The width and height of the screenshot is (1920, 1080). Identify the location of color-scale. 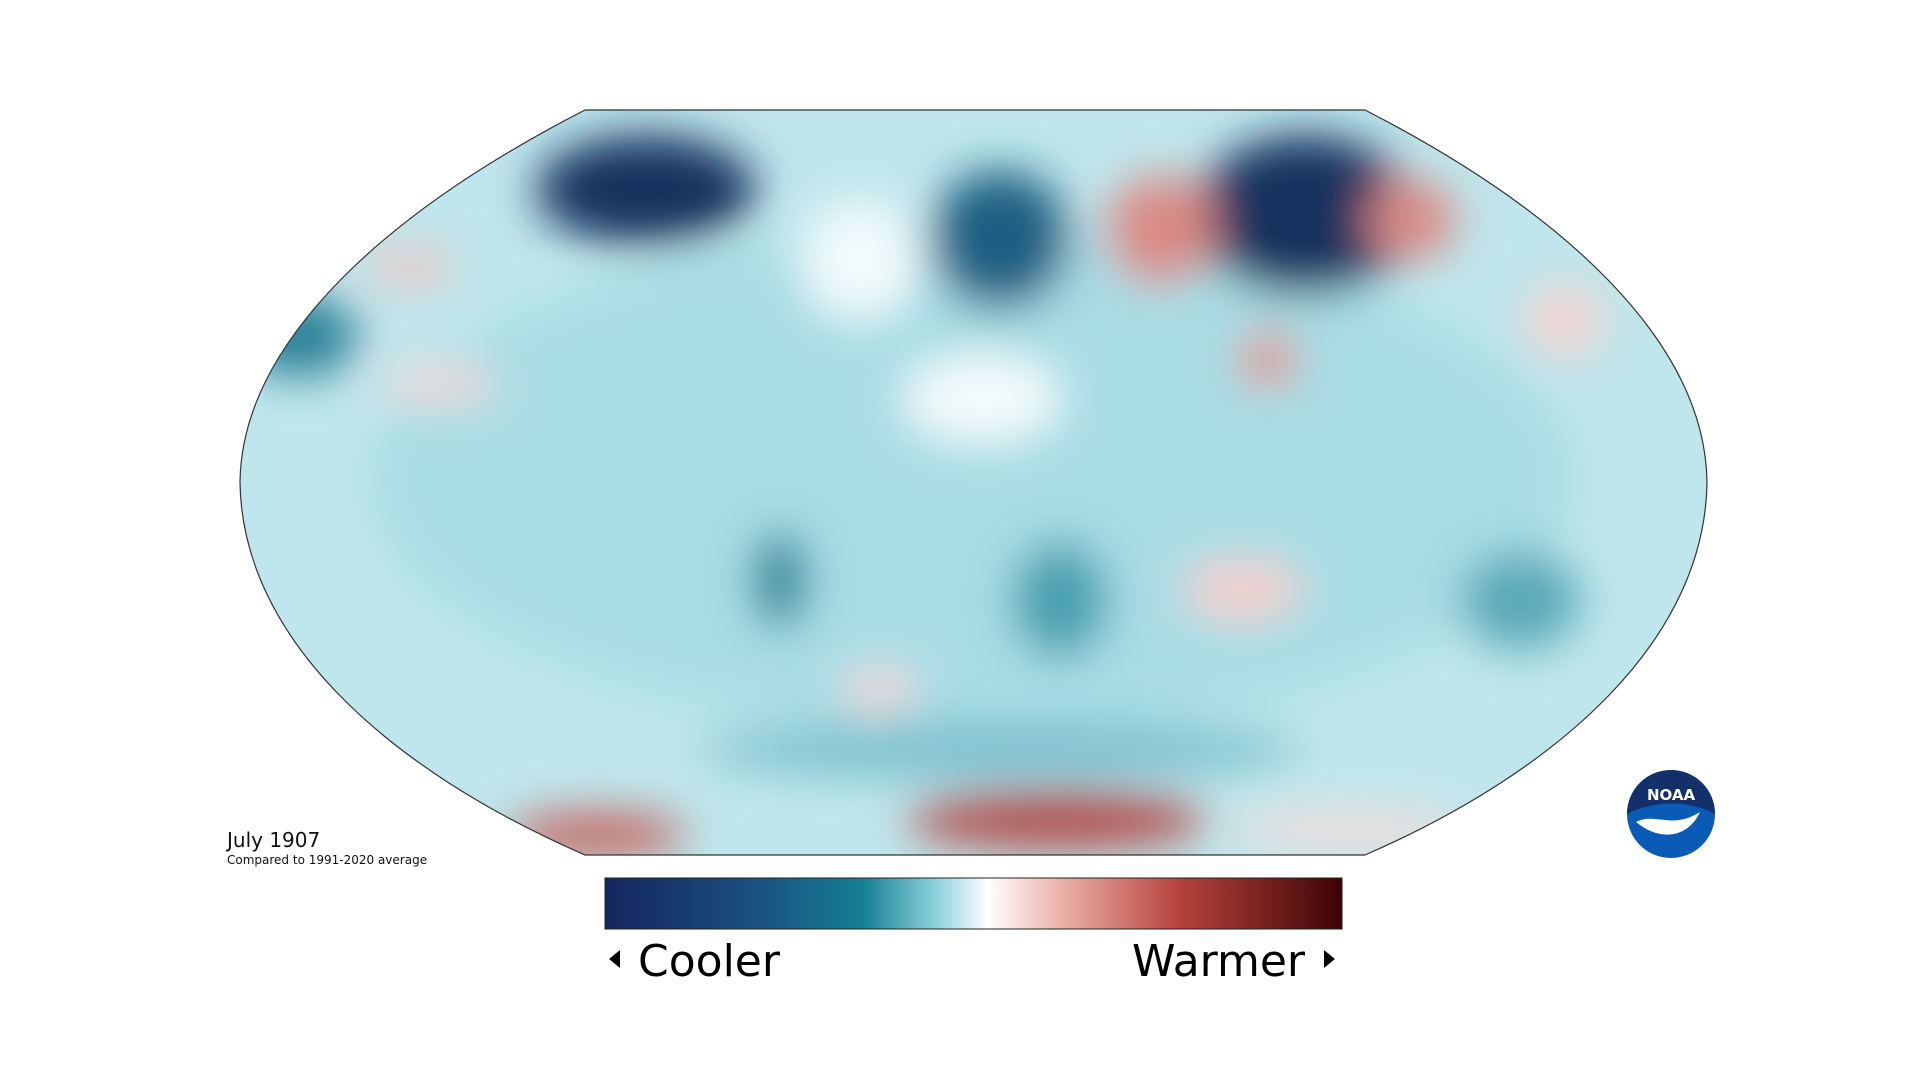
(973, 903).